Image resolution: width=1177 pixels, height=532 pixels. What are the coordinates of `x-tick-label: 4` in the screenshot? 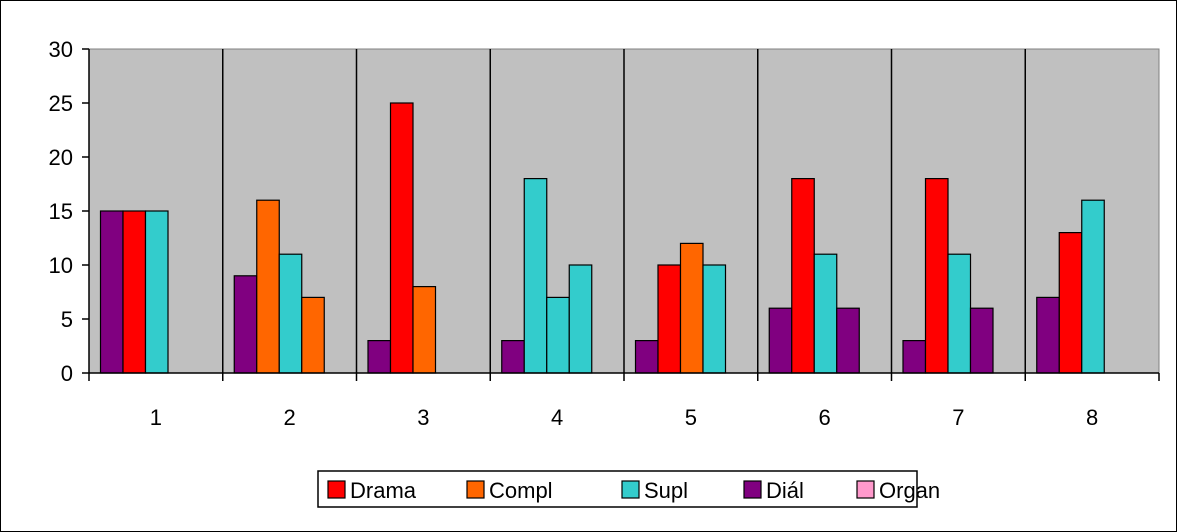 It's located at (557, 417).